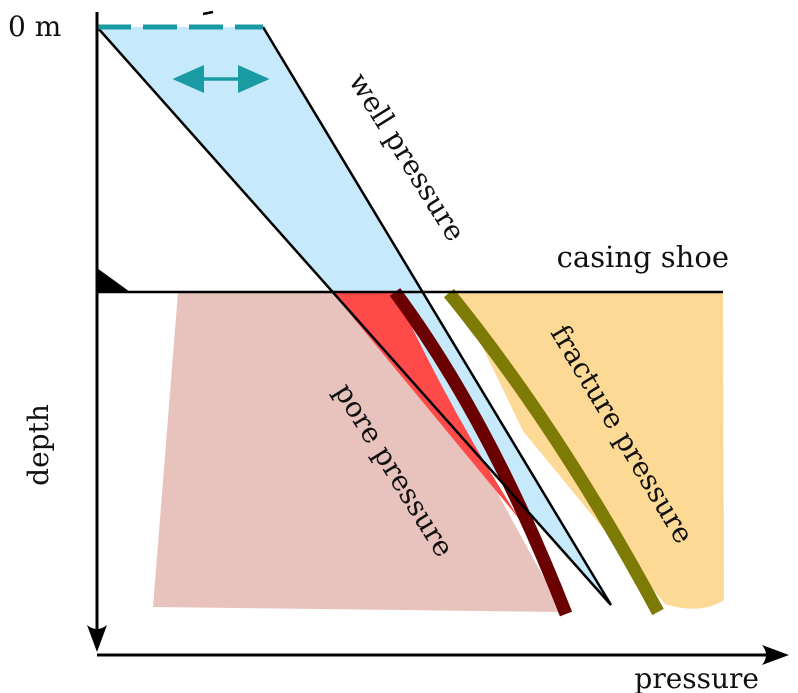 This screenshot has height=693, width=798. What do you see at coordinates (426, 406) in the screenshot?
I see `overlap-zone` at bounding box center [426, 406].